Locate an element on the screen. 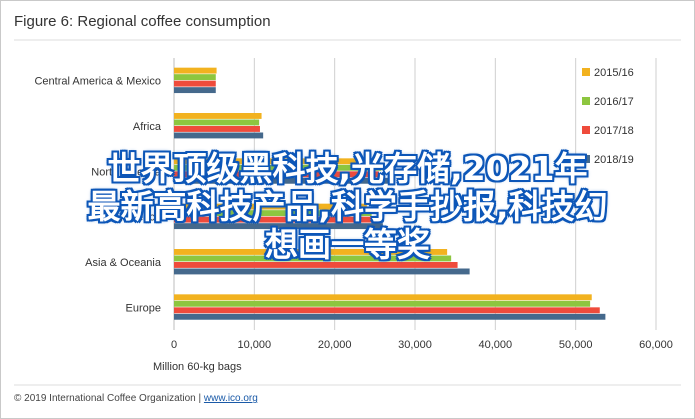 This screenshot has height=419, width=695. source-text: © 2019 International Coffee Organization is located at coordinates (105, 398).